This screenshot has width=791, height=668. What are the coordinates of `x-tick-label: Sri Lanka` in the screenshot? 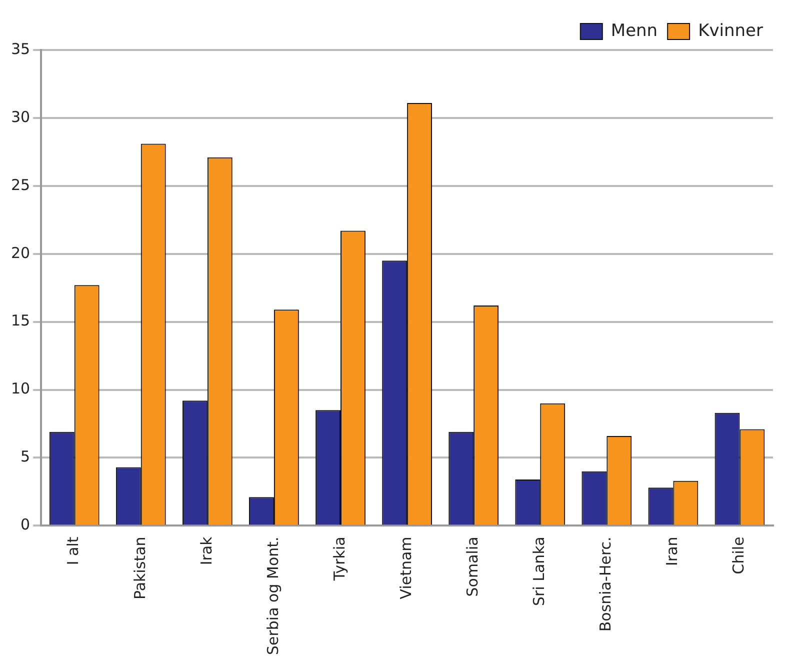 It's located at (539, 571).